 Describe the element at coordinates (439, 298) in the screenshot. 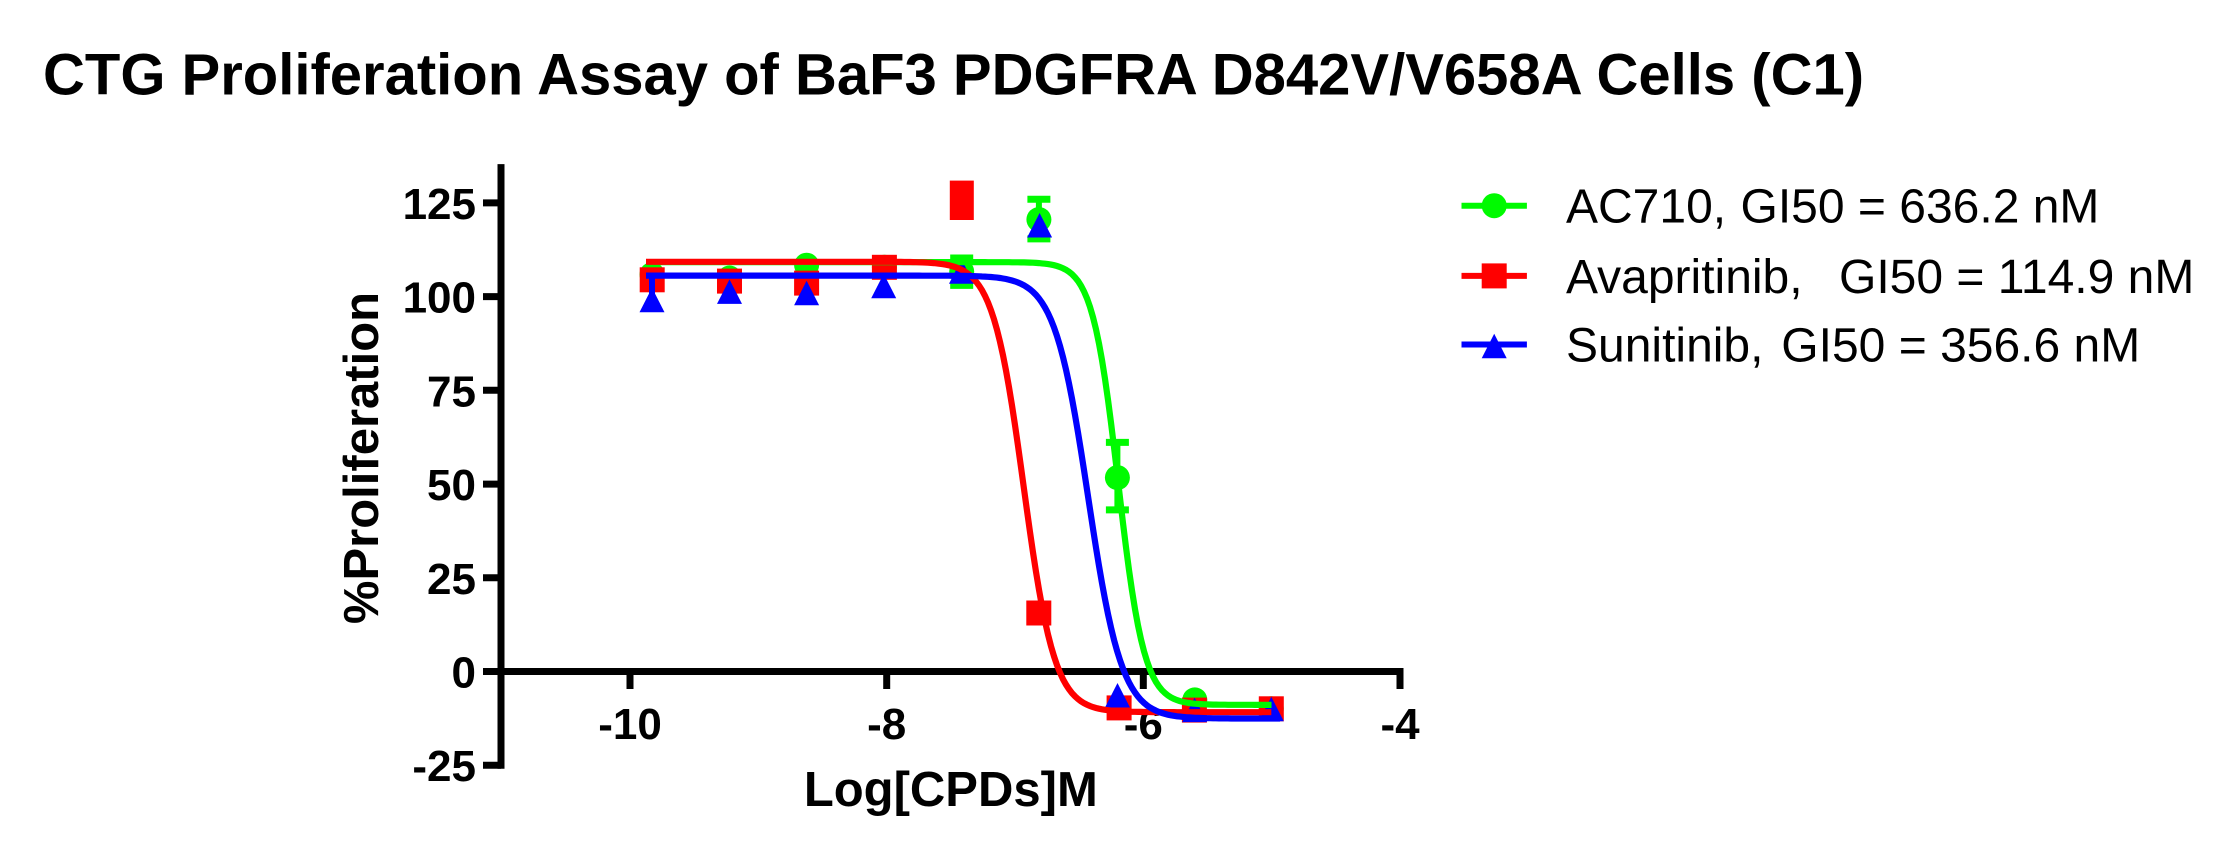

I see `svg-text: 100` at that location.